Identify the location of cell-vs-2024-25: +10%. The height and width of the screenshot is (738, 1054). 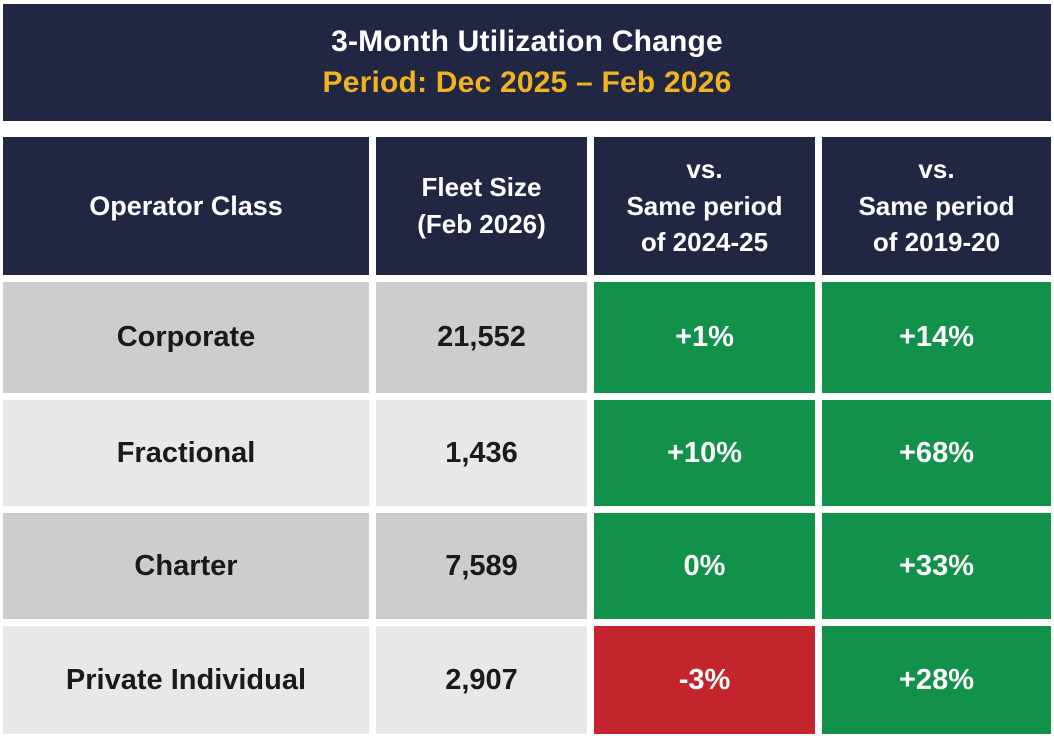
(704, 453).